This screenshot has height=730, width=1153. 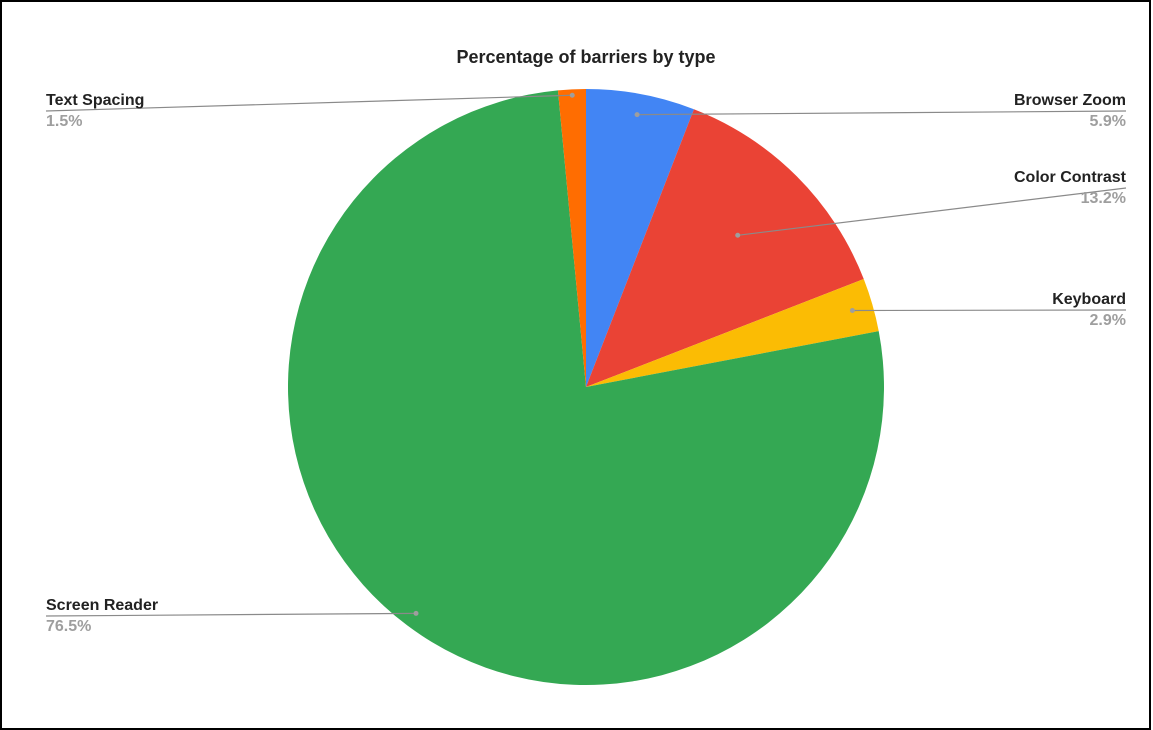 I want to click on leader-dot-keyboard, so click(x=852, y=311).